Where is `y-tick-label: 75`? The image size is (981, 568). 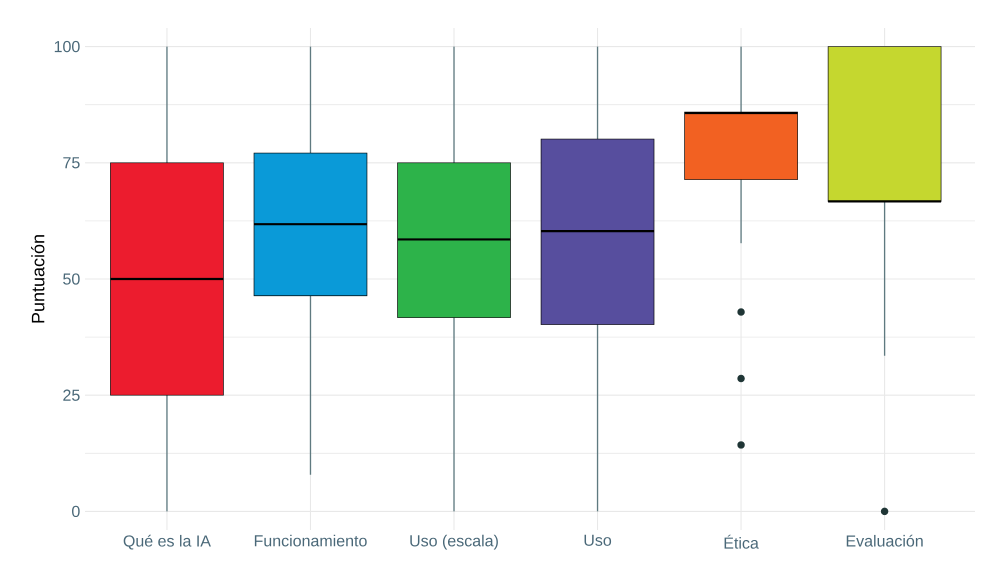 y-tick-label: 75 is located at coordinates (71, 162).